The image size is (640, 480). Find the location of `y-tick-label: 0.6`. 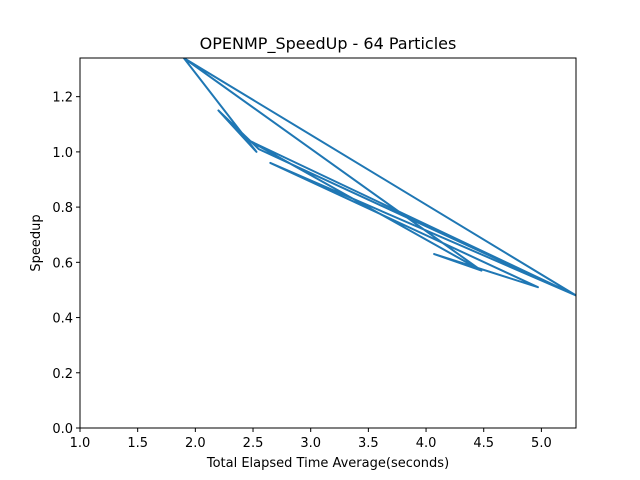

y-tick-label: 0.6 is located at coordinates (62, 263).